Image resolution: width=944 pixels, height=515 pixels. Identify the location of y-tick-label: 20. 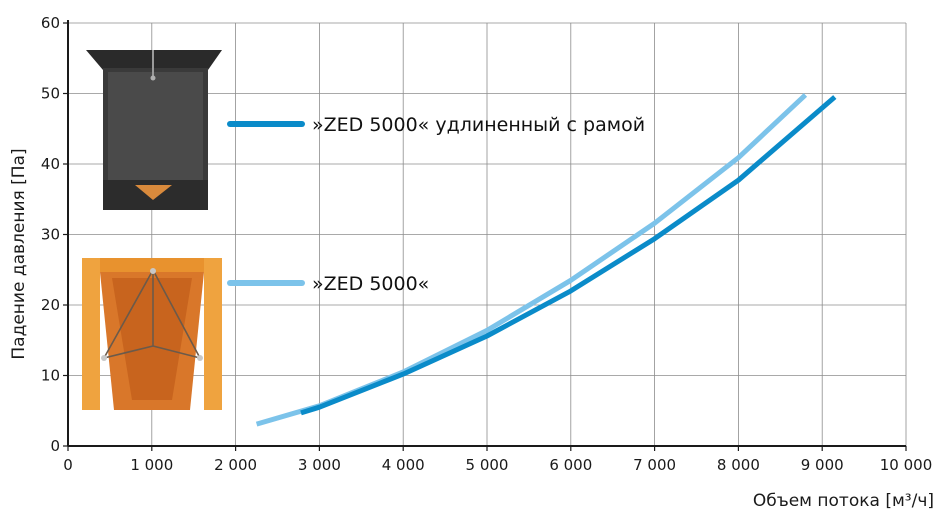
(50, 305).